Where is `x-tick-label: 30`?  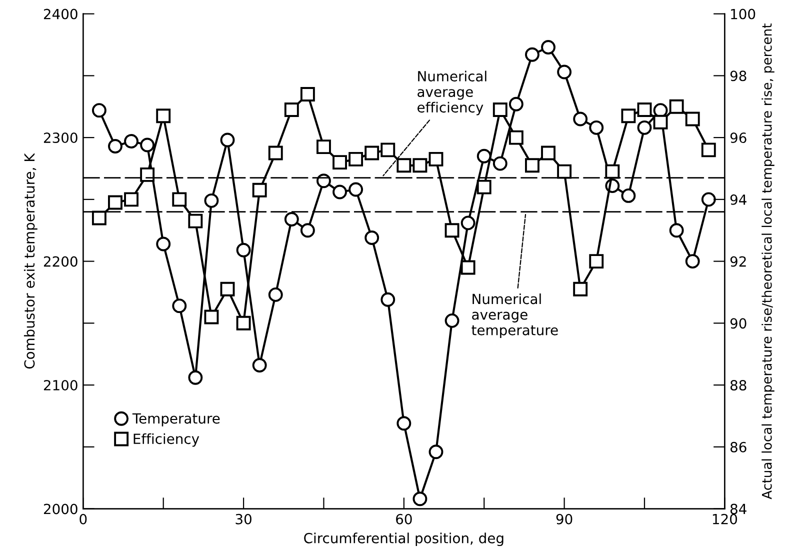 x-tick-label: 30 is located at coordinates (244, 519).